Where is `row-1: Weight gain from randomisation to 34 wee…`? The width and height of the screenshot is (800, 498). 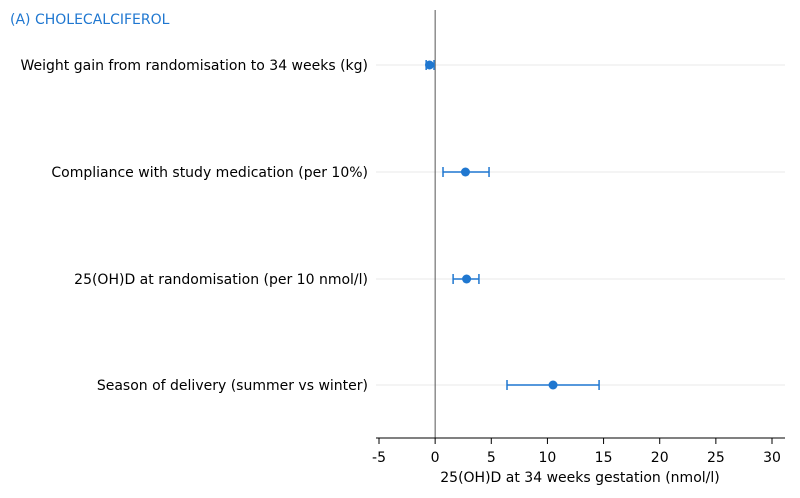 row-1: Weight gain from randomisation to 34 wee… is located at coordinates (228, 66).